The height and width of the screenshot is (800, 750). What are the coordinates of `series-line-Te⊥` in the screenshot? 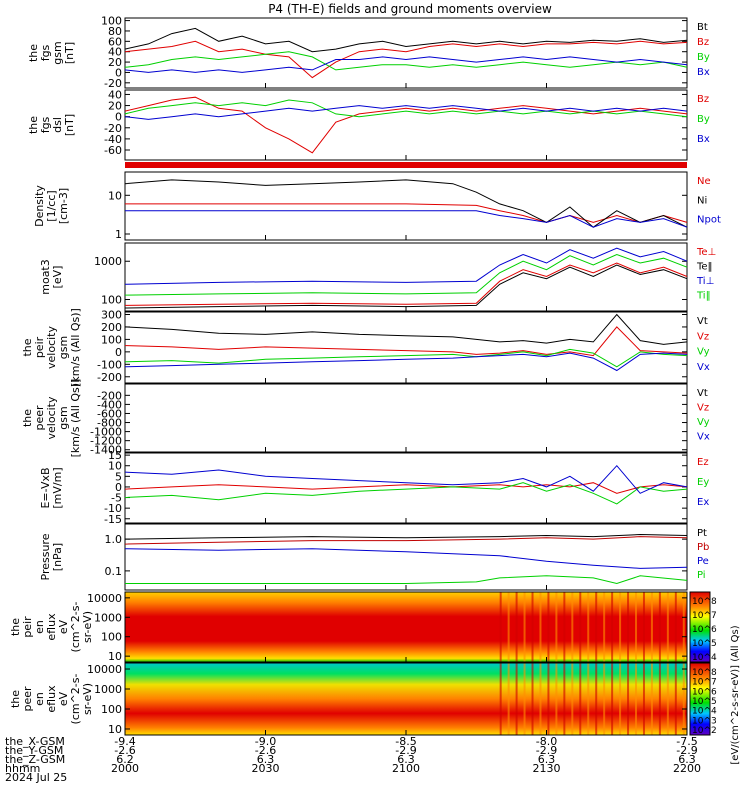 It's located at (406, 284).